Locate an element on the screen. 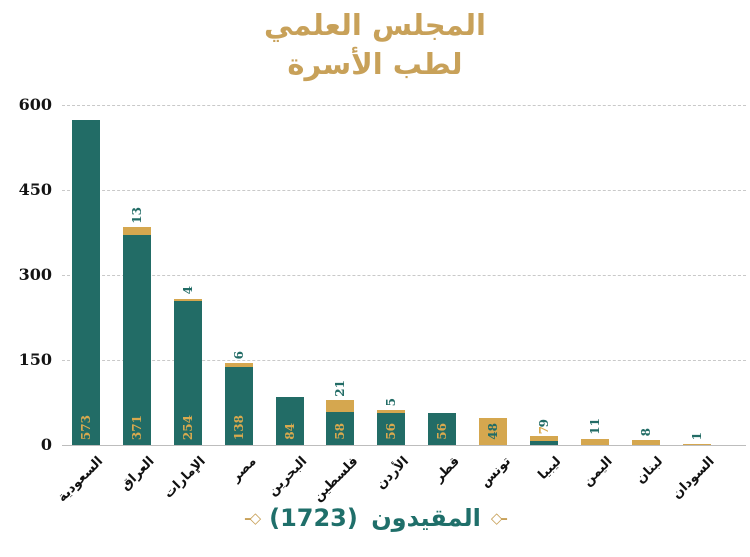  y-axis-tick-label: 600 is located at coordinates (35, 104).